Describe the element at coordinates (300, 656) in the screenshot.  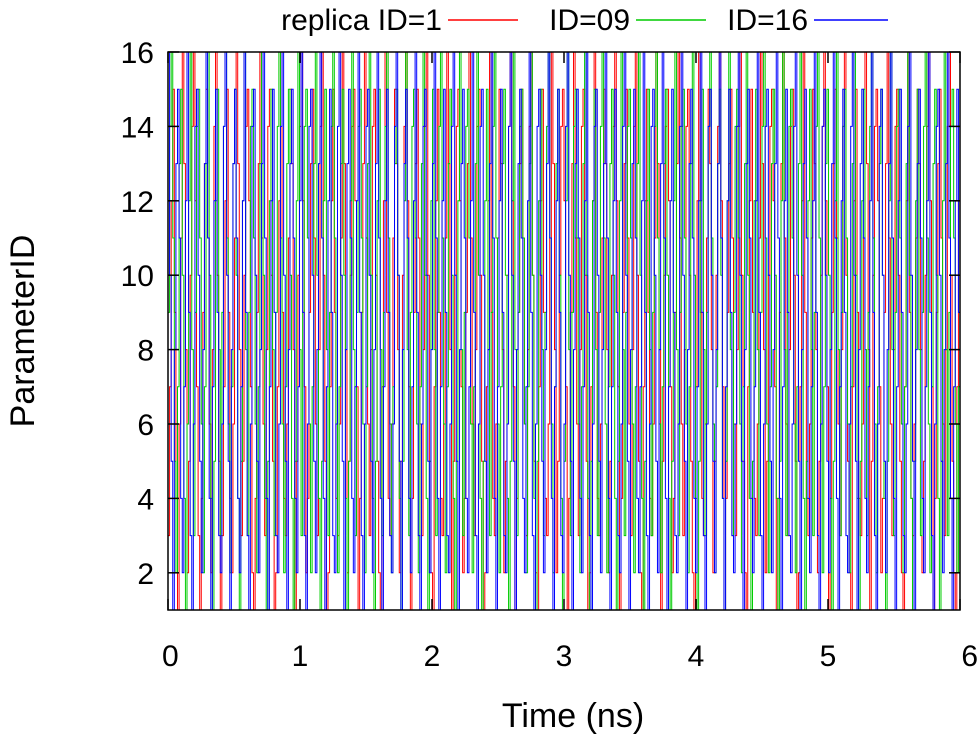
I see `x-tick-label: 1` at that location.